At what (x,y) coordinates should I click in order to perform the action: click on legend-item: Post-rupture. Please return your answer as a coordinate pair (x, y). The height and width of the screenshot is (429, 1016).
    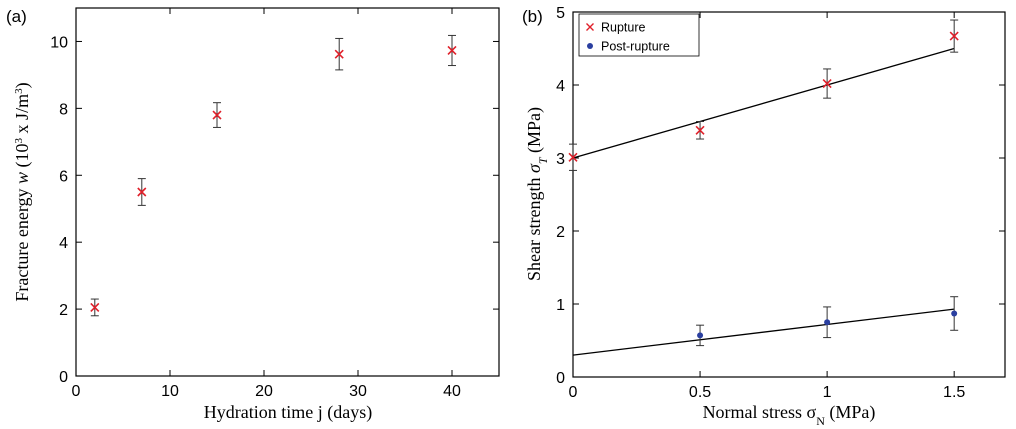
    Looking at the image, I should click on (628, 47).